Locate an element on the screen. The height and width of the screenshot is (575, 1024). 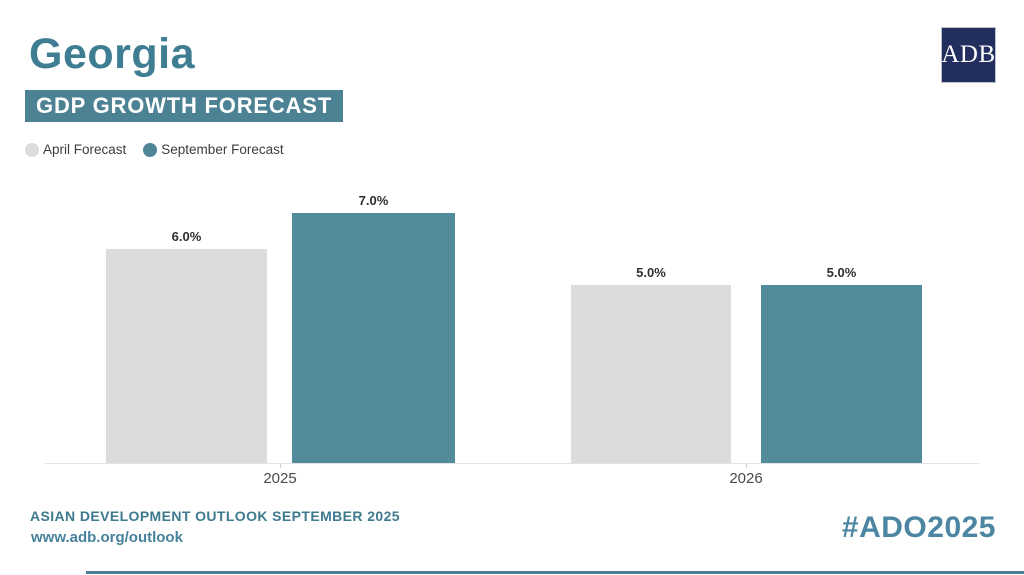
legend-label-april: April Forecast is located at coordinates (85, 149).